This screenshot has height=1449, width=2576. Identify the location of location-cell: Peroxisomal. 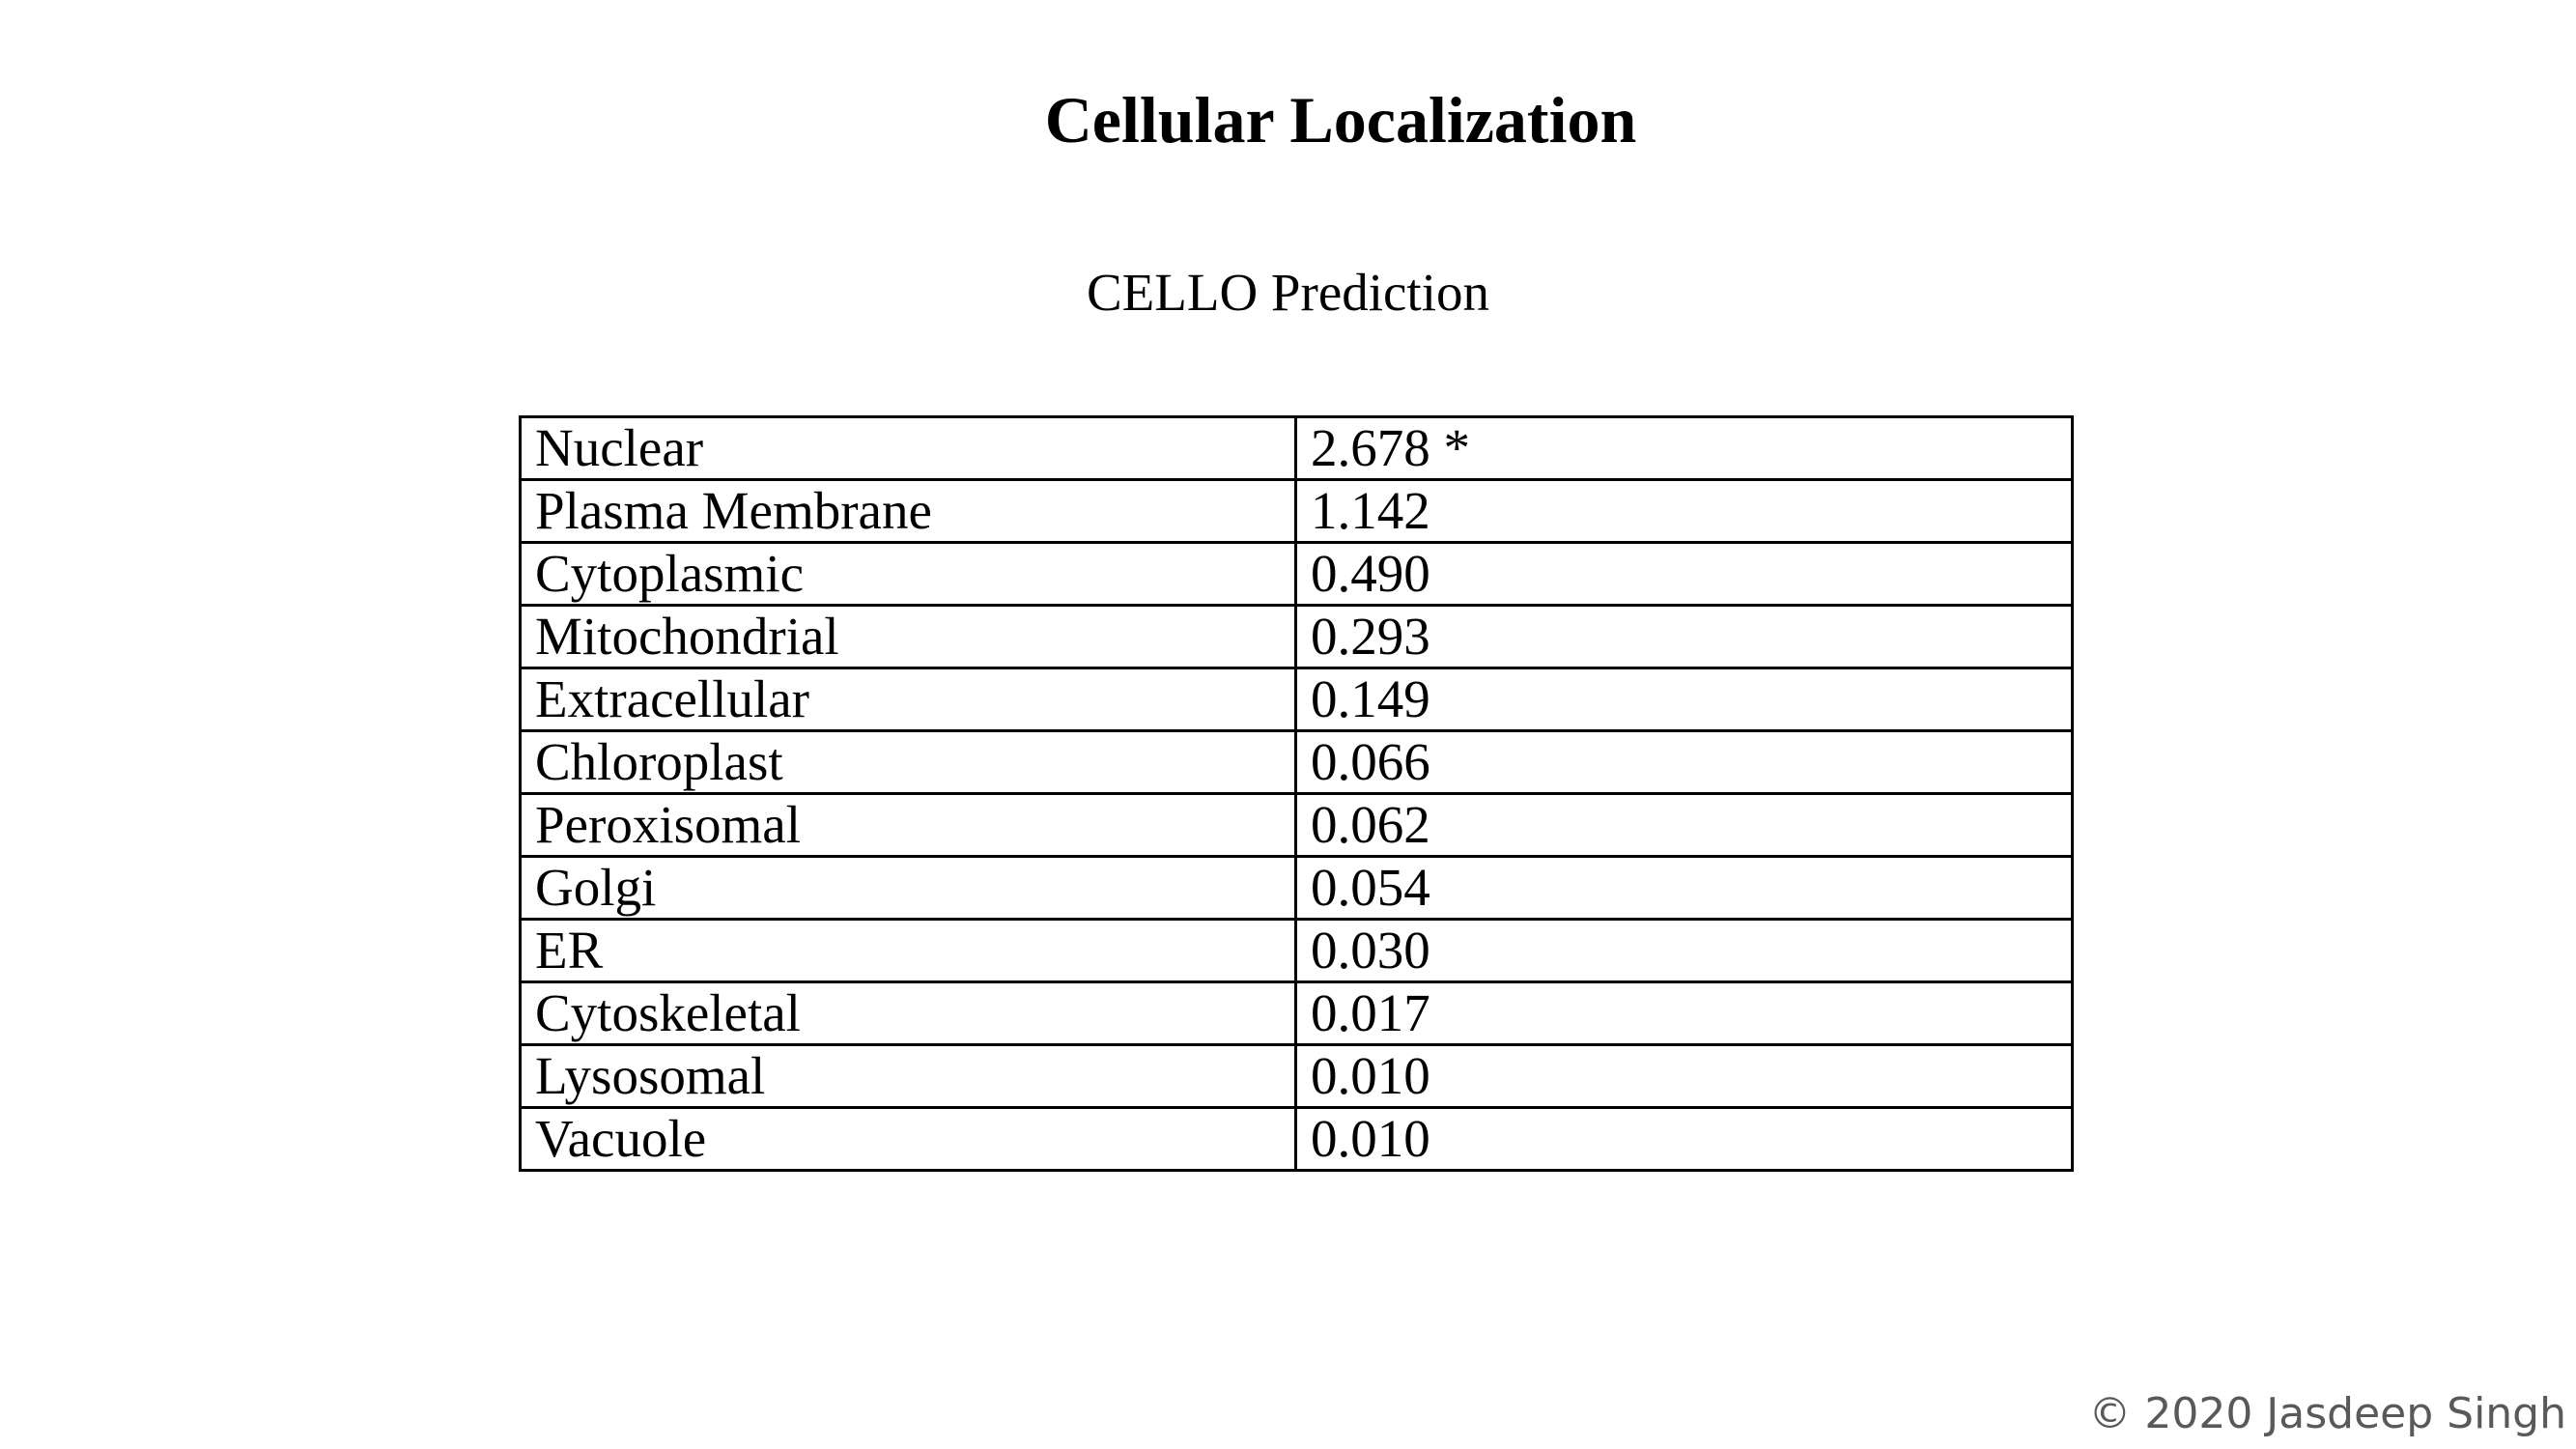
(908, 825).